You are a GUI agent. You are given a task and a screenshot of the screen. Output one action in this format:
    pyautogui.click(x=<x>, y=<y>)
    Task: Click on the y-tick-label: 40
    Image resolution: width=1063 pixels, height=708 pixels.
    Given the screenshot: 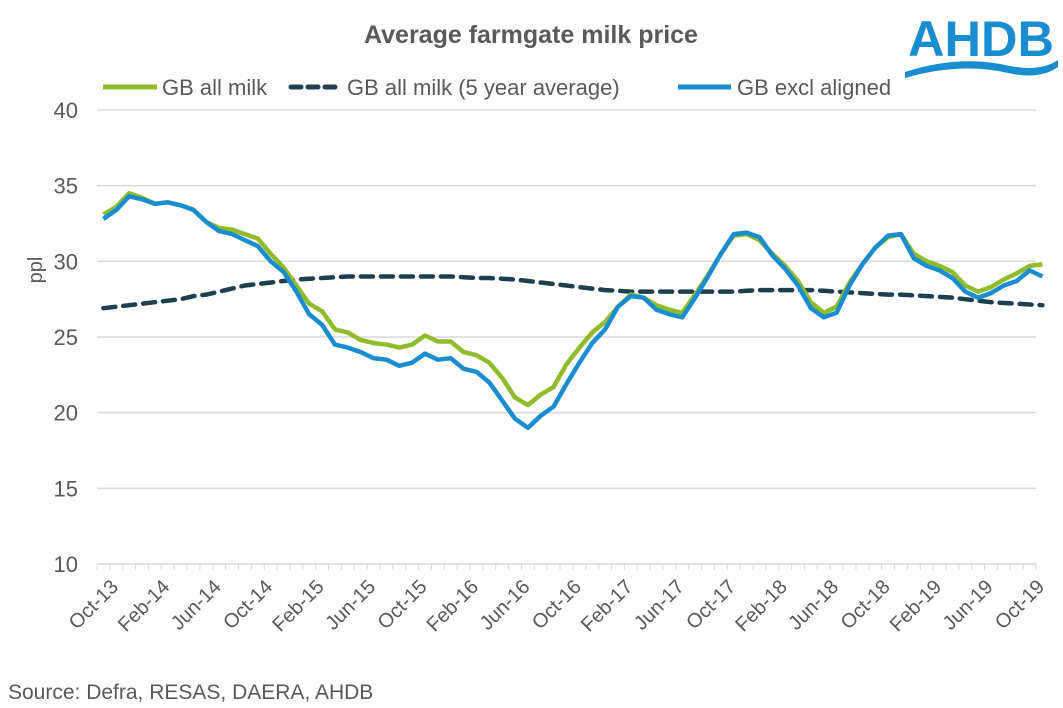 What is the action you would take?
    pyautogui.click(x=66, y=110)
    